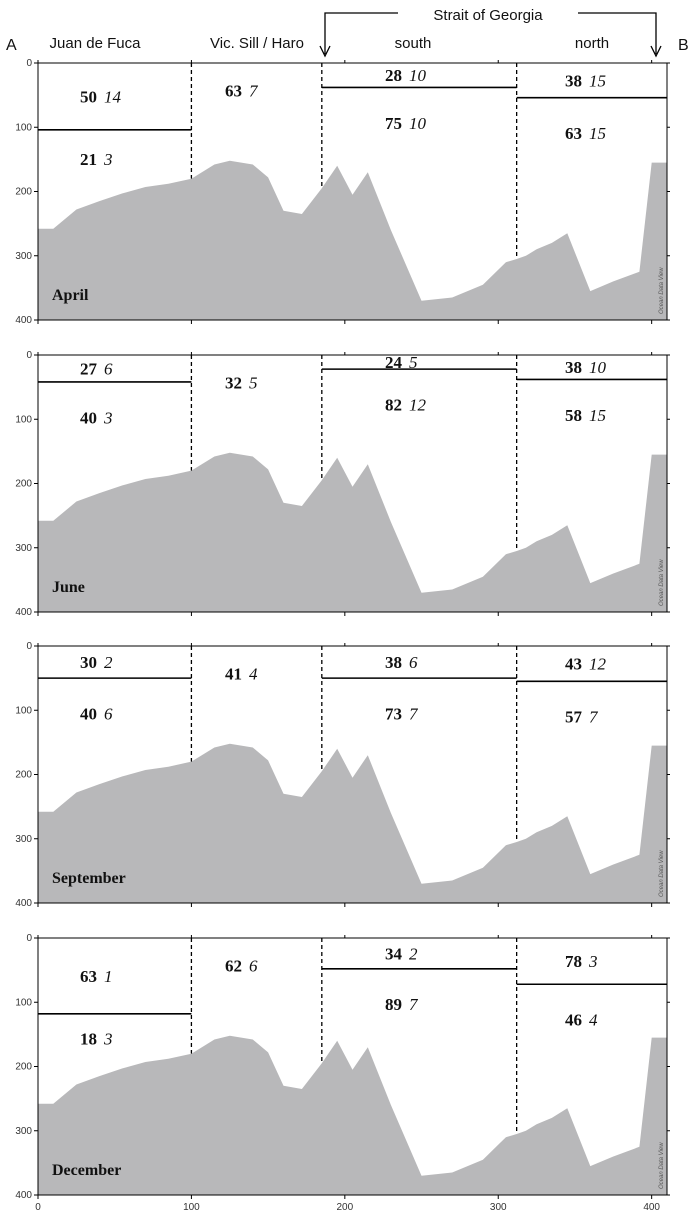 This screenshot has height=1210, width=694. Describe the element at coordinates (108, 976) in the screenshot. I see `sd-value: 1` at that location.